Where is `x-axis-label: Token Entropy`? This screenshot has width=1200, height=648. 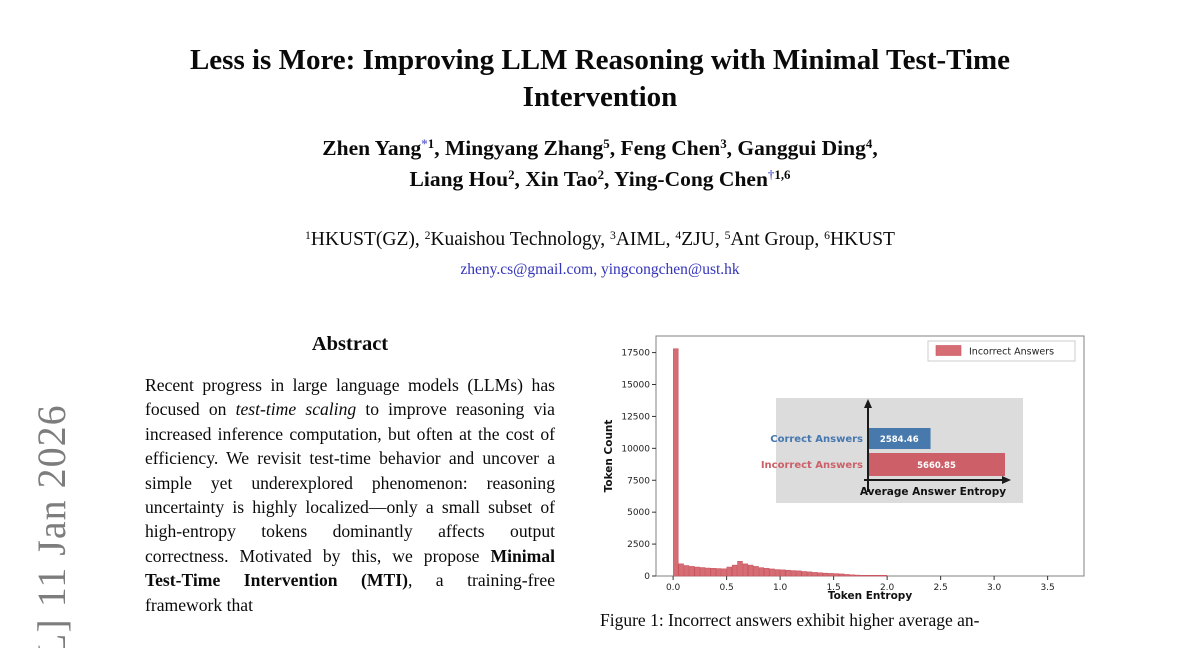
x-axis-label: Token Entropy is located at coordinates (870, 596).